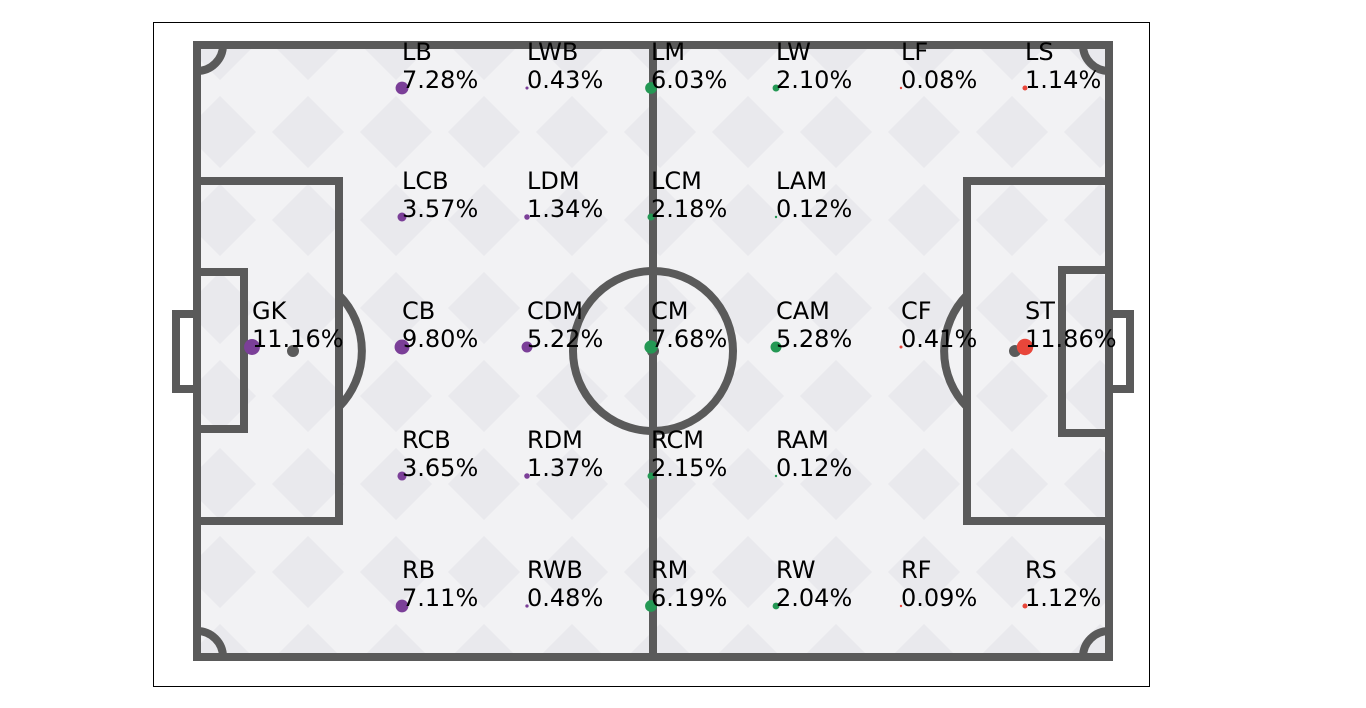  What do you see at coordinates (565, 80) in the screenshot?
I see `value-label-lwb: 0.43%` at bounding box center [565, 80].